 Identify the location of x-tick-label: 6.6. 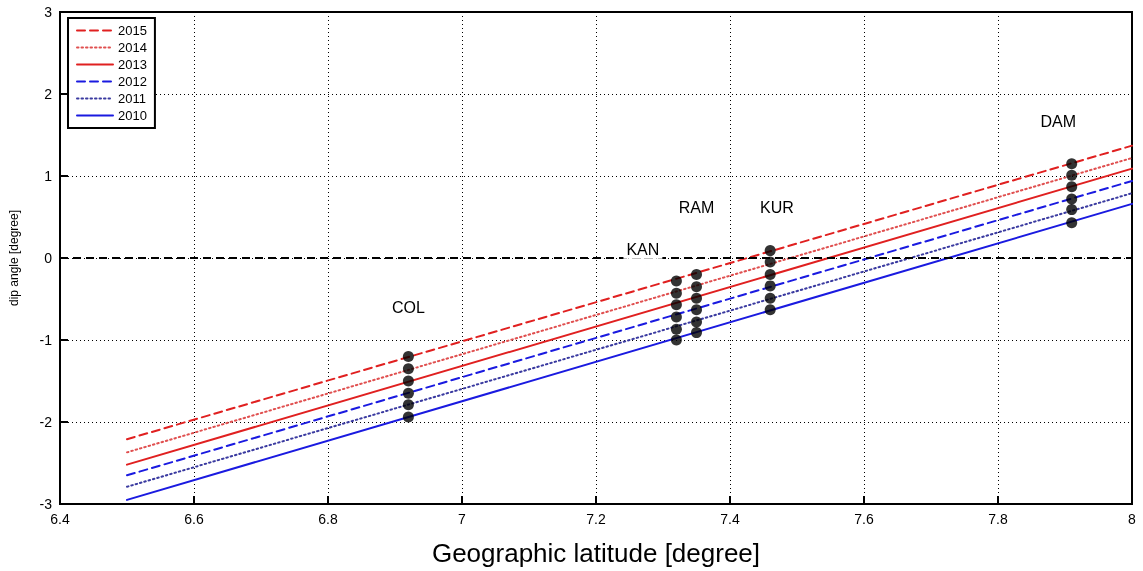
(194, 519).